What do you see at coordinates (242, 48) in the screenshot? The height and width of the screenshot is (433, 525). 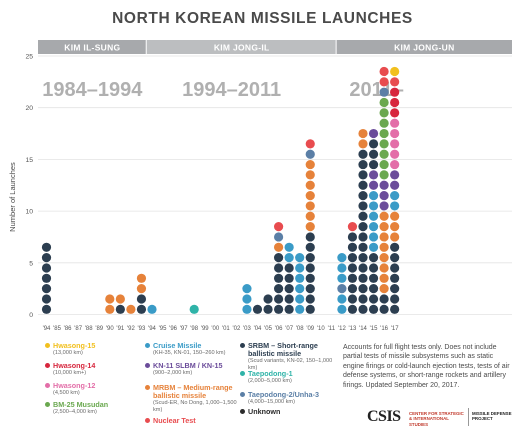 I see `era-label-2: KIM JONG-IL` at bounding box center [242, 48].